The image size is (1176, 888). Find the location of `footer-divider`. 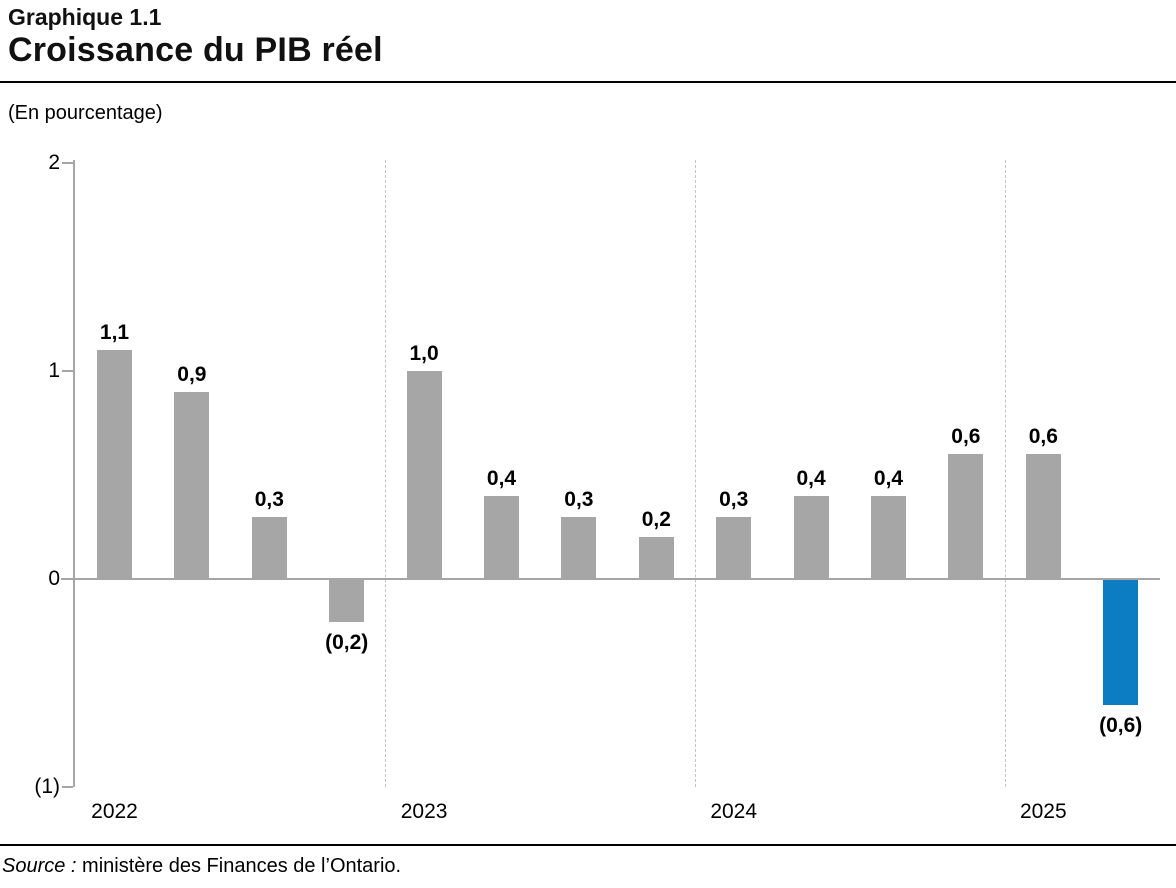

footer-divider is located at coordinates (588, 845).